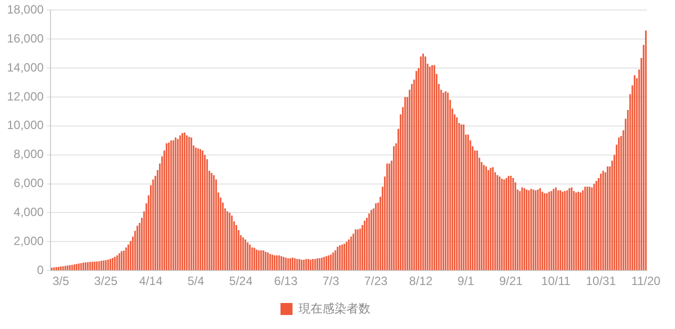 This screenshot has width=675, height=329. I want to click on x-tick-label: 10/31, so click(601, 281).